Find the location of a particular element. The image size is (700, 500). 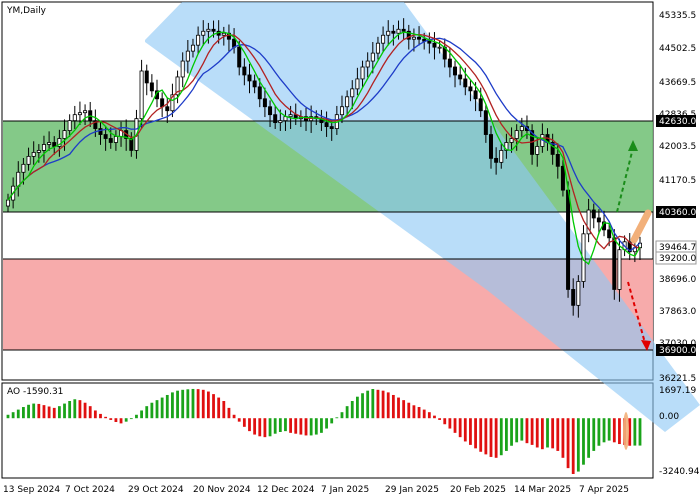

y-tick: 42003.5 is located at coordinates (677, 147).